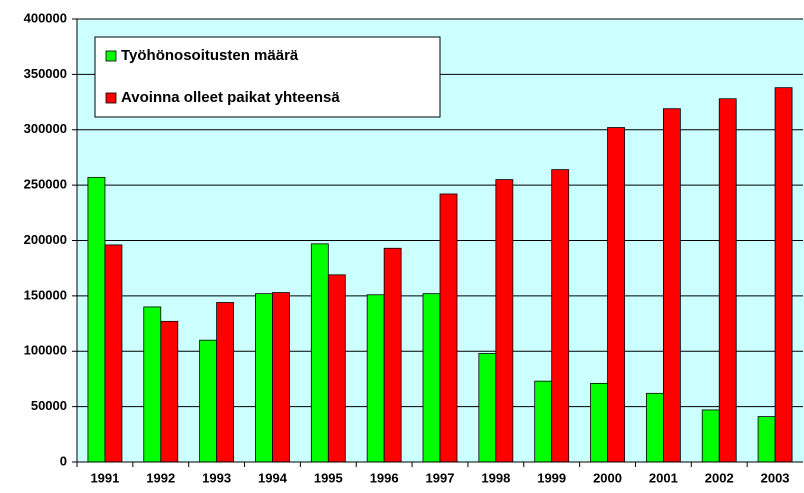 This screenshot has height=493, width=804. What do you see at coordinates (45, 73) in the screenshot?
I see `y-tick-label: 350000` at bounding box center [45, 73].